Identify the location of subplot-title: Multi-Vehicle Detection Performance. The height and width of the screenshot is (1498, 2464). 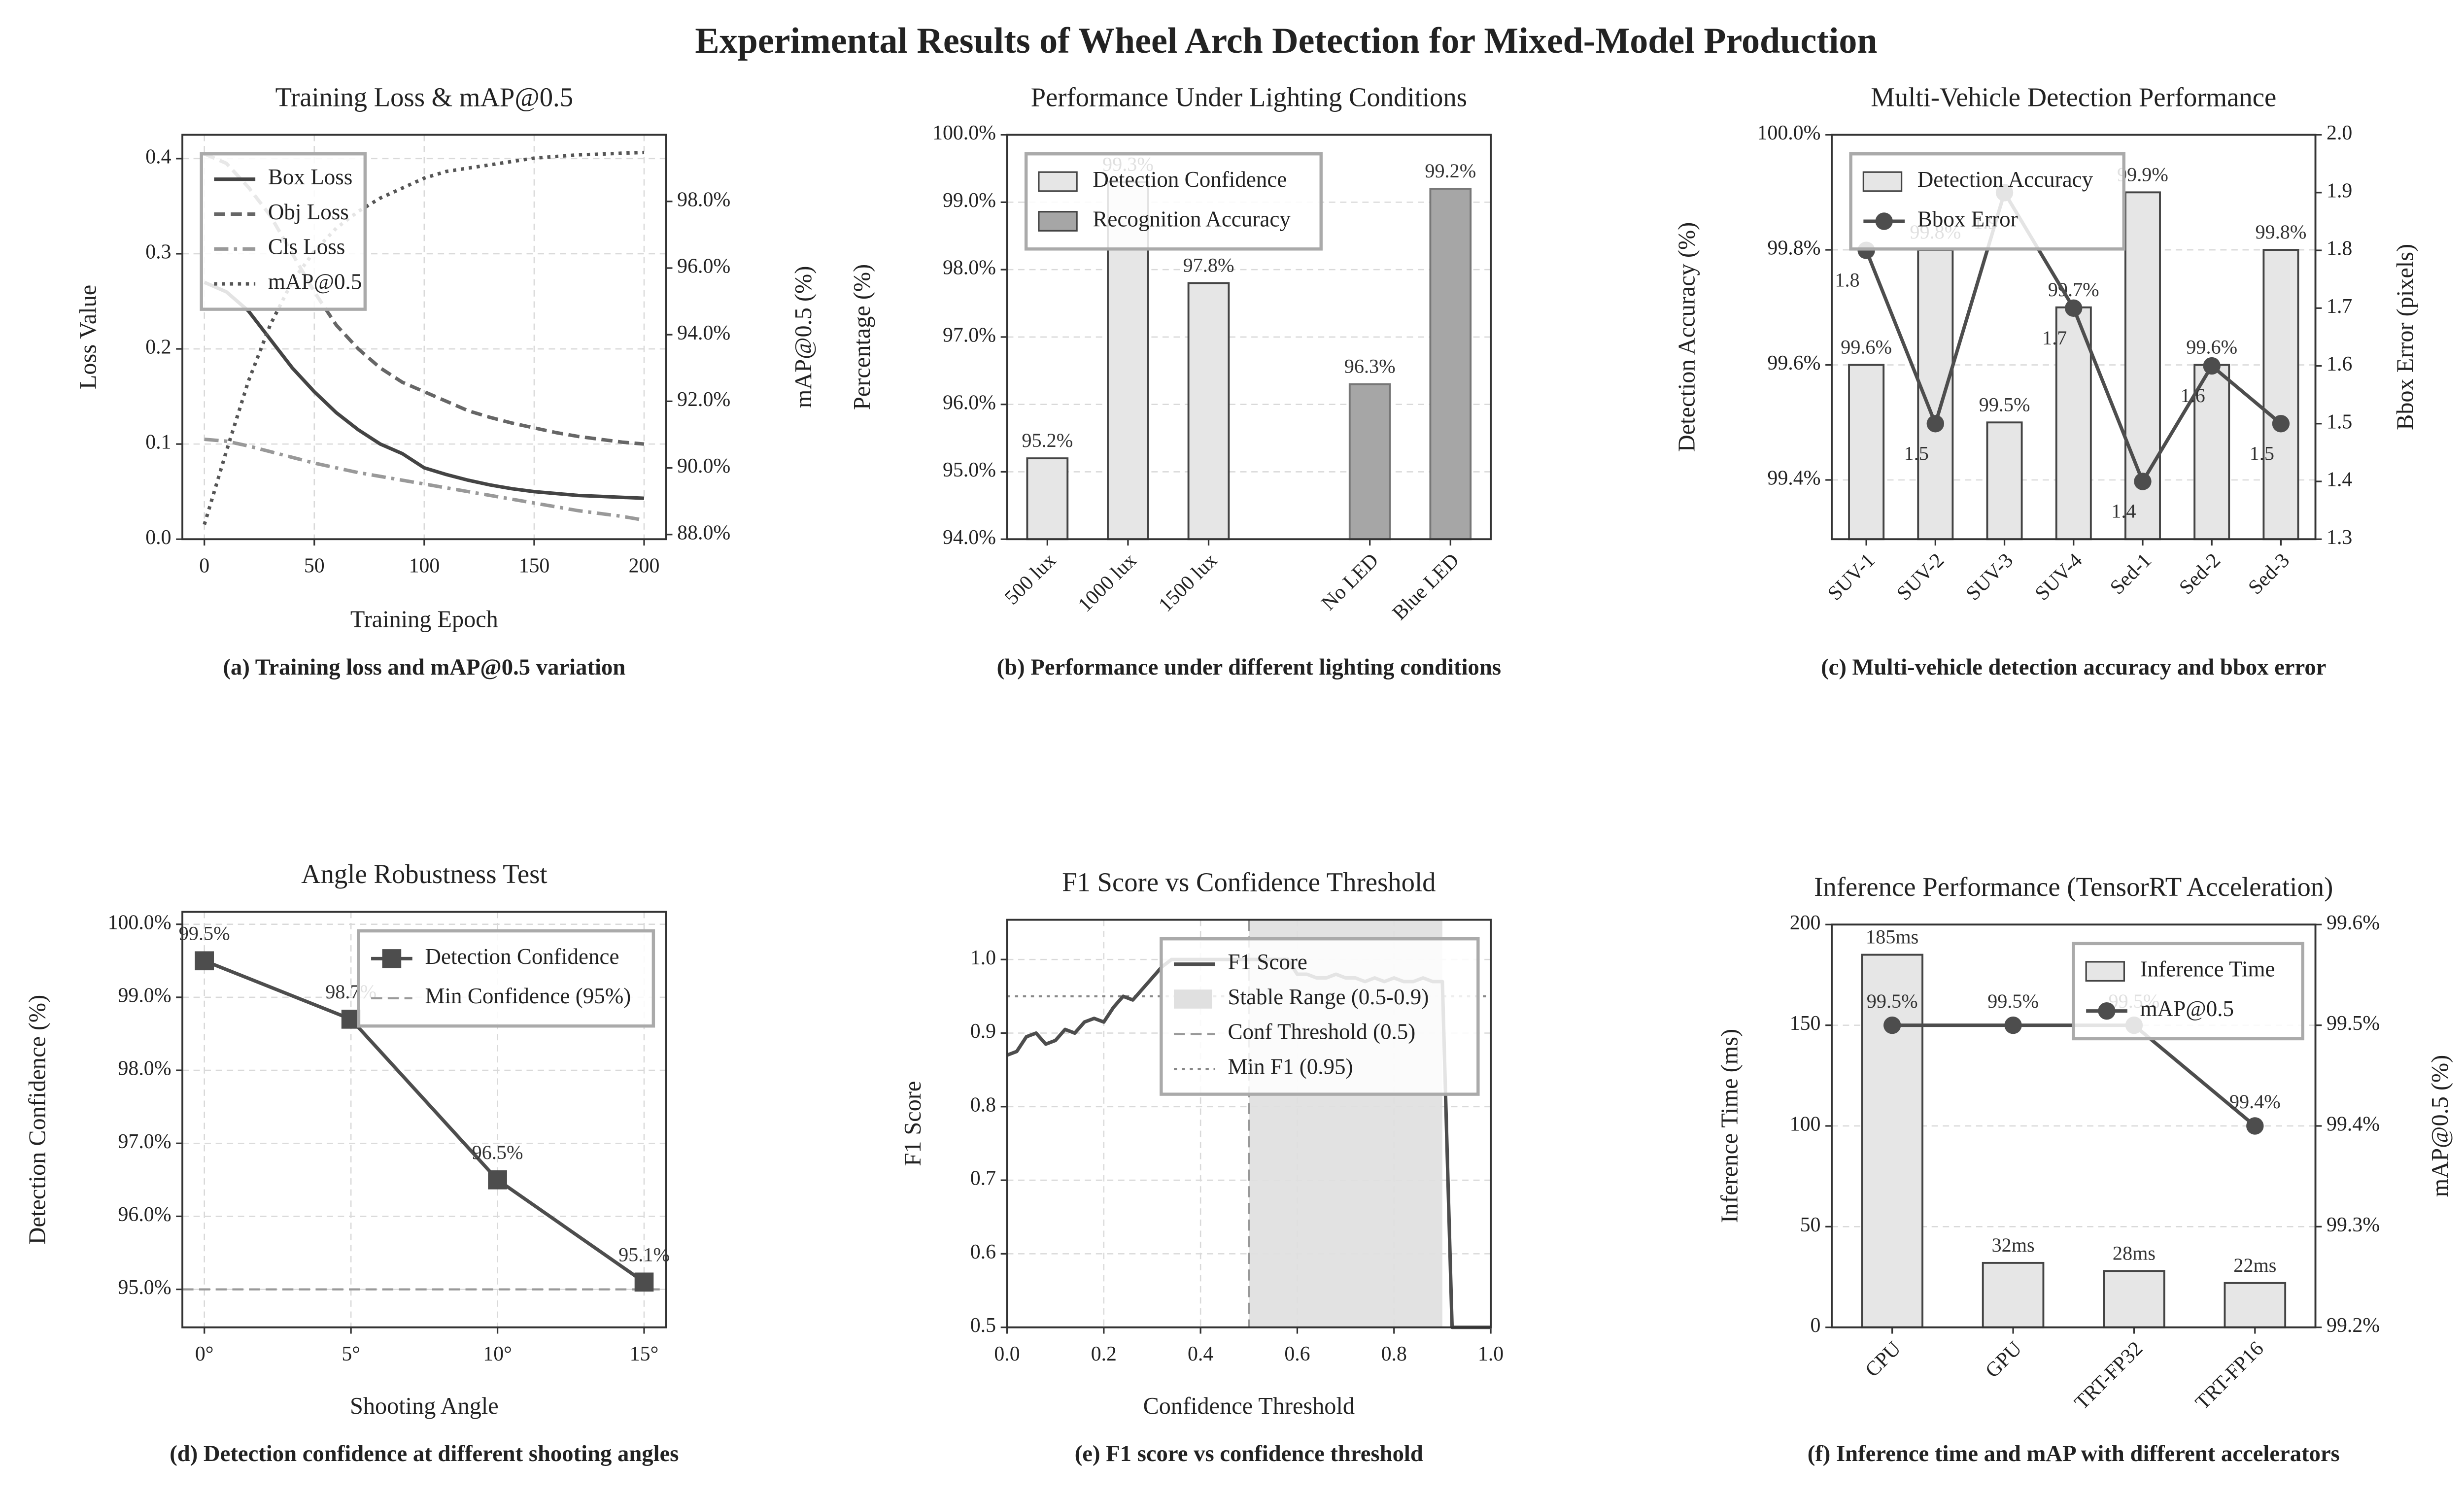
(2073, 97).